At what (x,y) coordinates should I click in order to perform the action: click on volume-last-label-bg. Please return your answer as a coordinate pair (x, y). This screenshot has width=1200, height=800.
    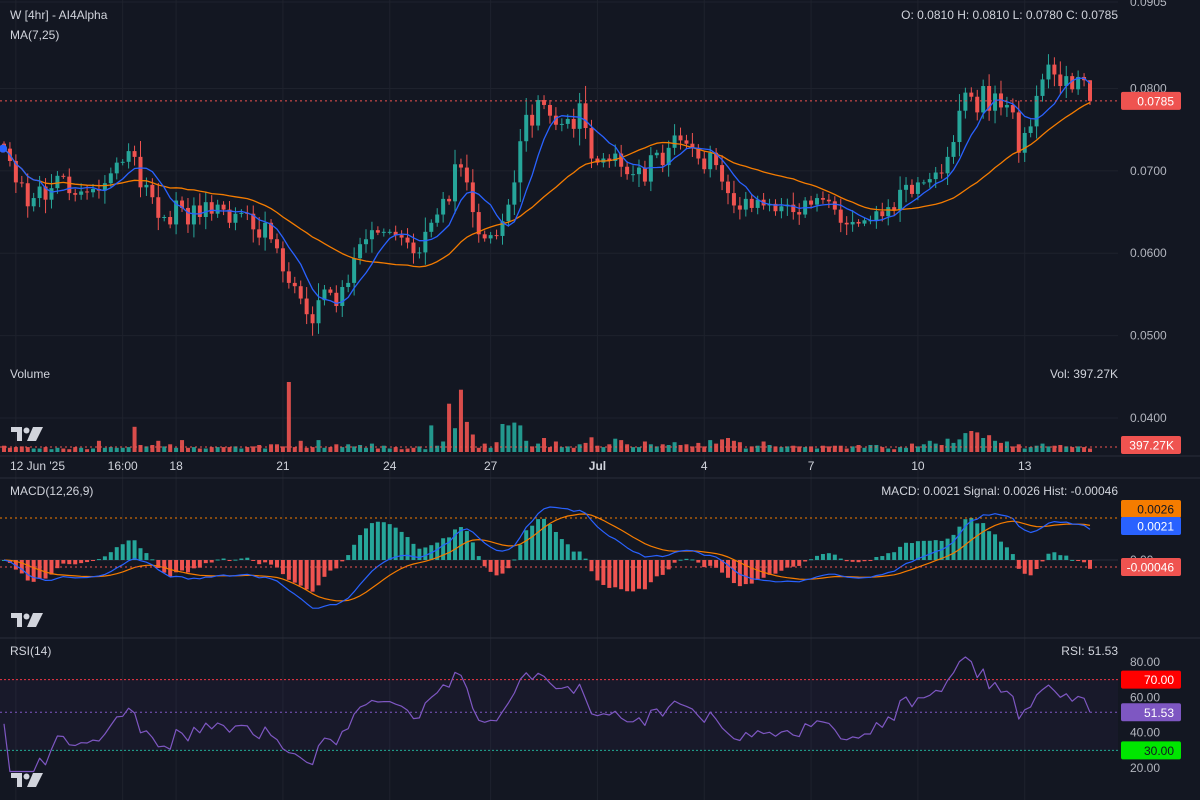
    Looking at the image, I should click on (1151, 445).